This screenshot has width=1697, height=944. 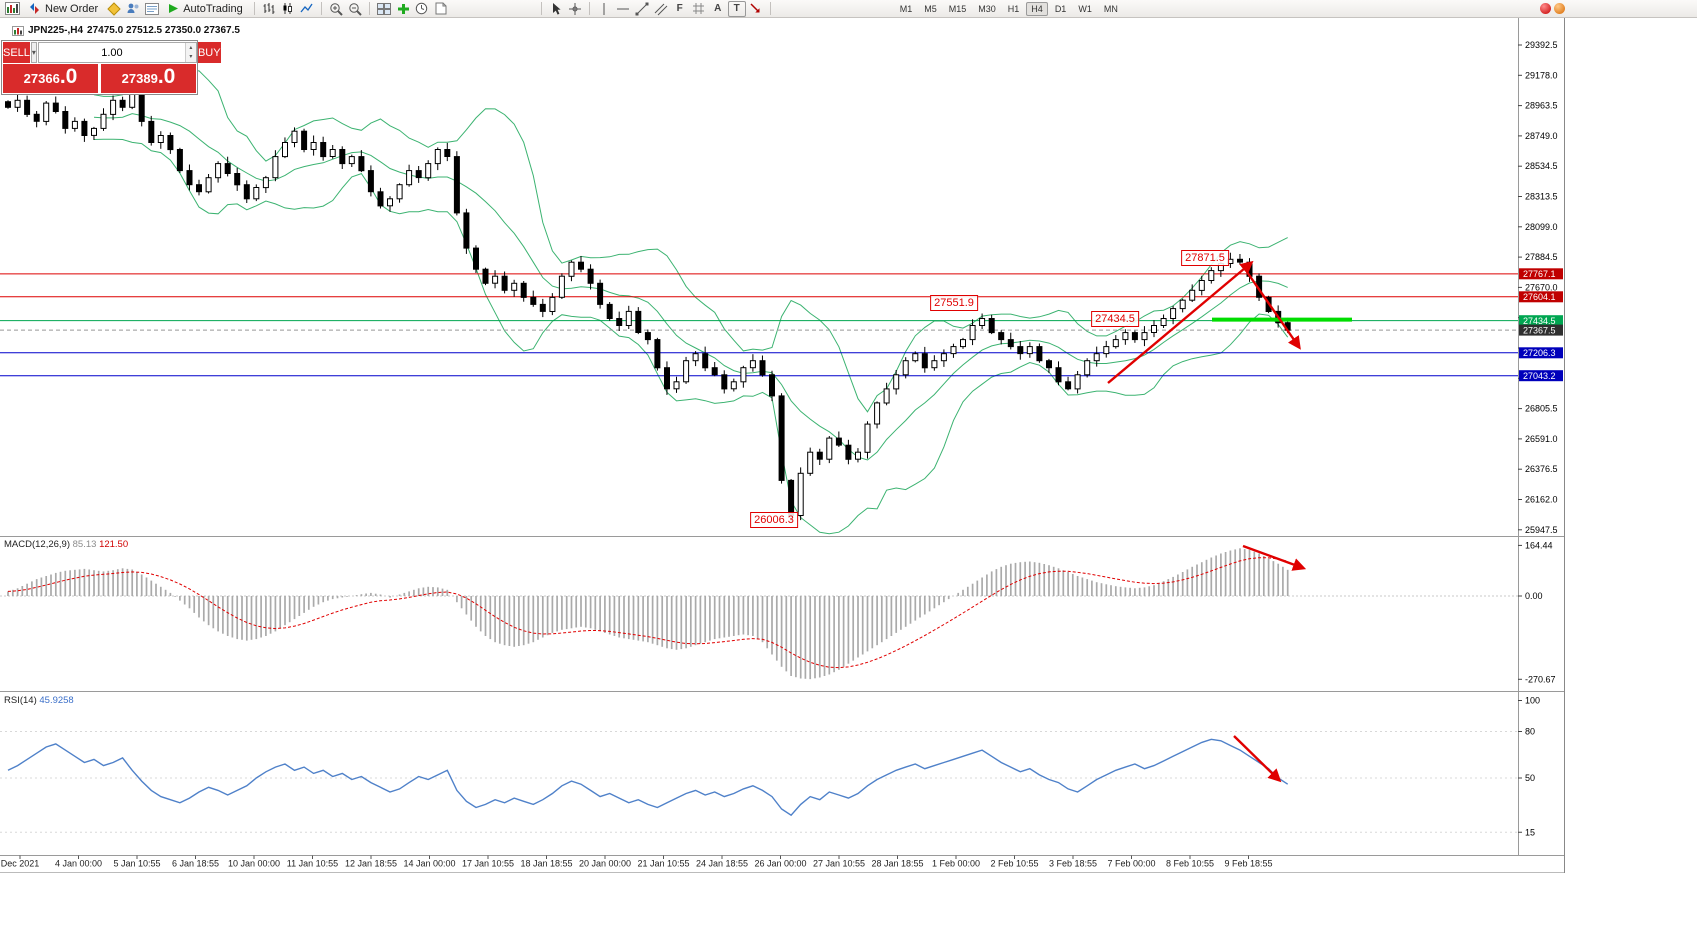 I want to click on price-annotation-27434: 27434.5, so click(x=1115, y=319).